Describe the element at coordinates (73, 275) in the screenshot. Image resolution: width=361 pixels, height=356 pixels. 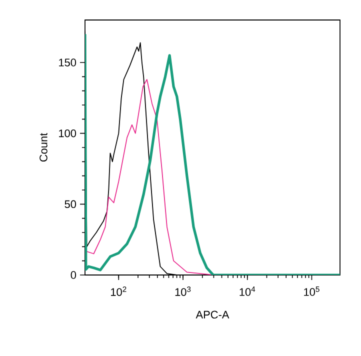
I see `y-tick-label: 0` at that location.